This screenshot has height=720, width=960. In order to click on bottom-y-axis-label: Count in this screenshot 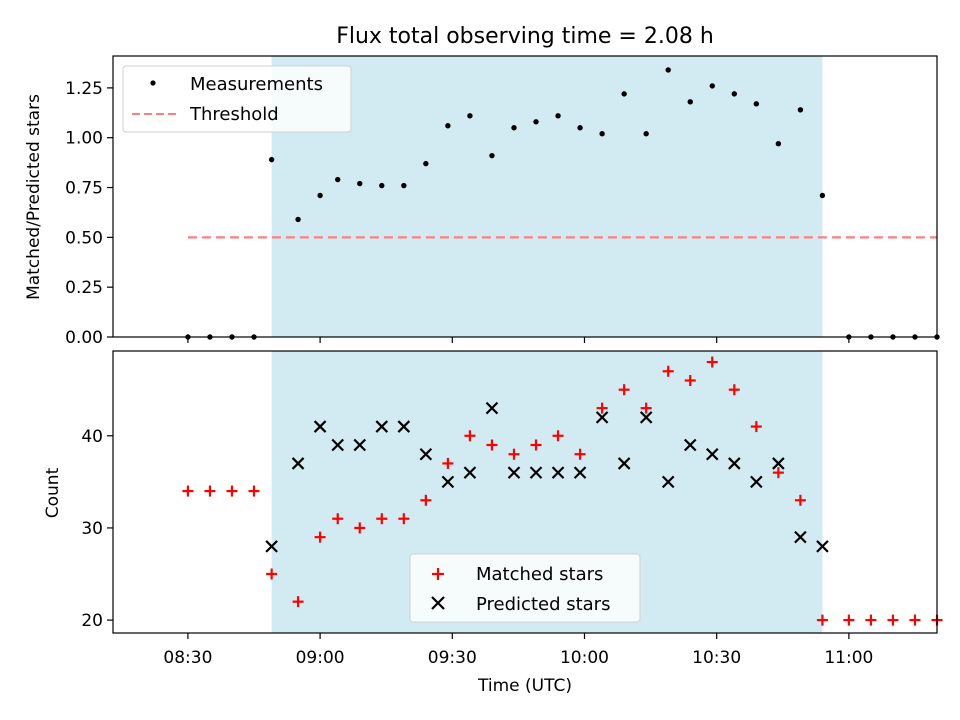, I will do `click(53, 492)`.